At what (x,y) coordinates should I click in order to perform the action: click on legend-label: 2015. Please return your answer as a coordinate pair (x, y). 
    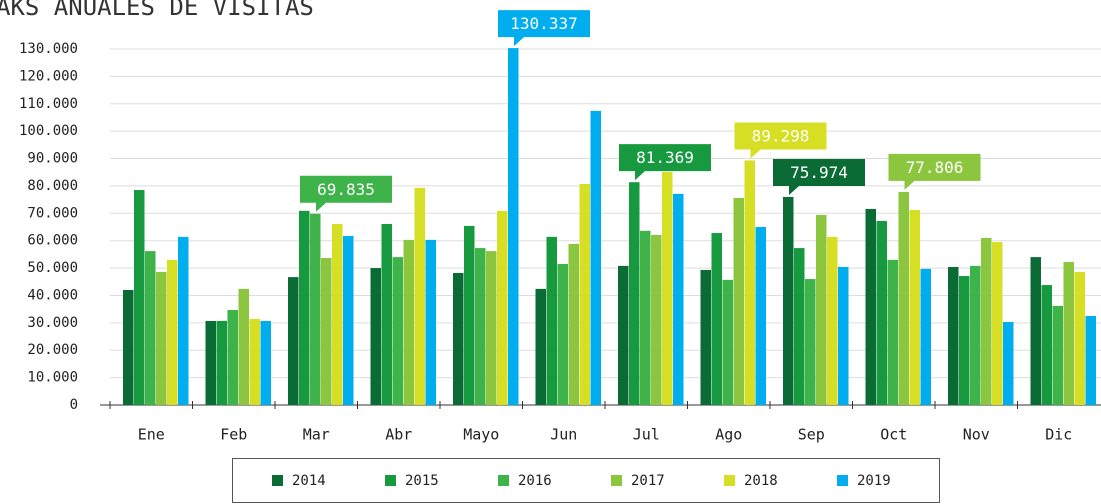
    Looking at the image, I should click on (422, 481).